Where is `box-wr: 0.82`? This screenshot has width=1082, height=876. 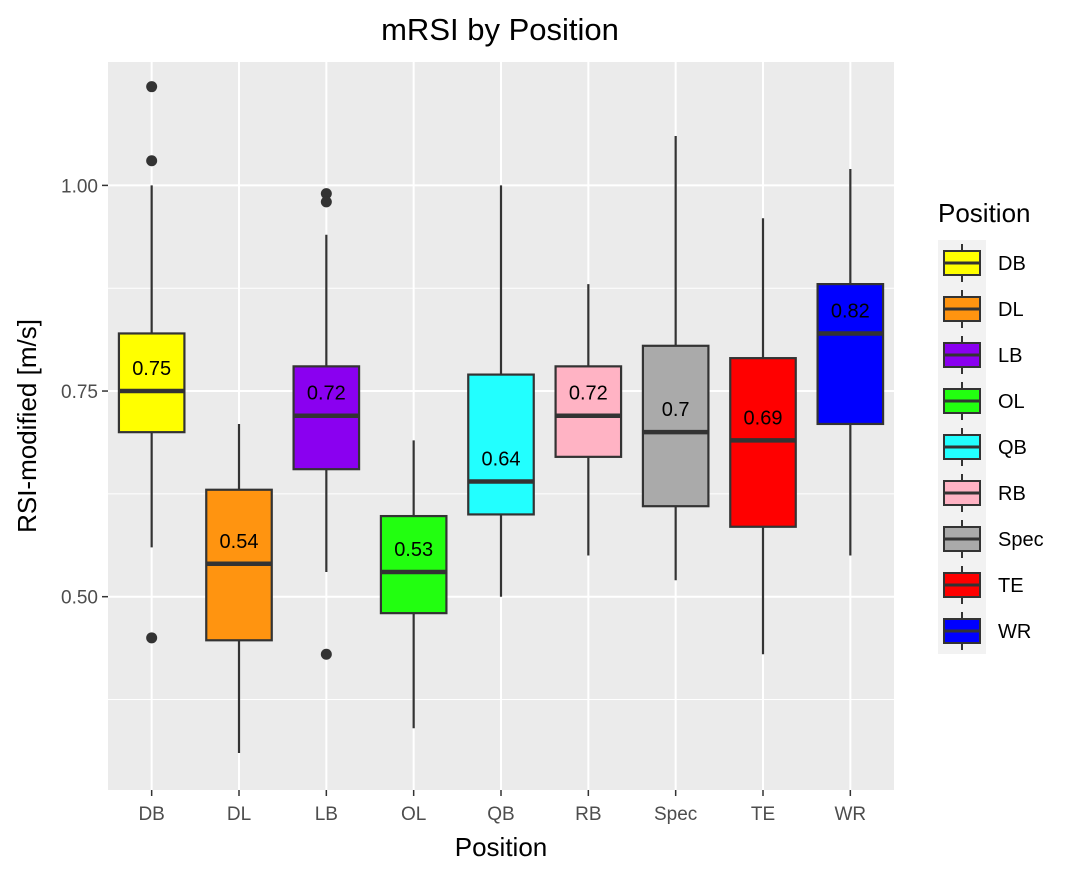 box-wr: 0.82 is located at coordinates (850, 362).